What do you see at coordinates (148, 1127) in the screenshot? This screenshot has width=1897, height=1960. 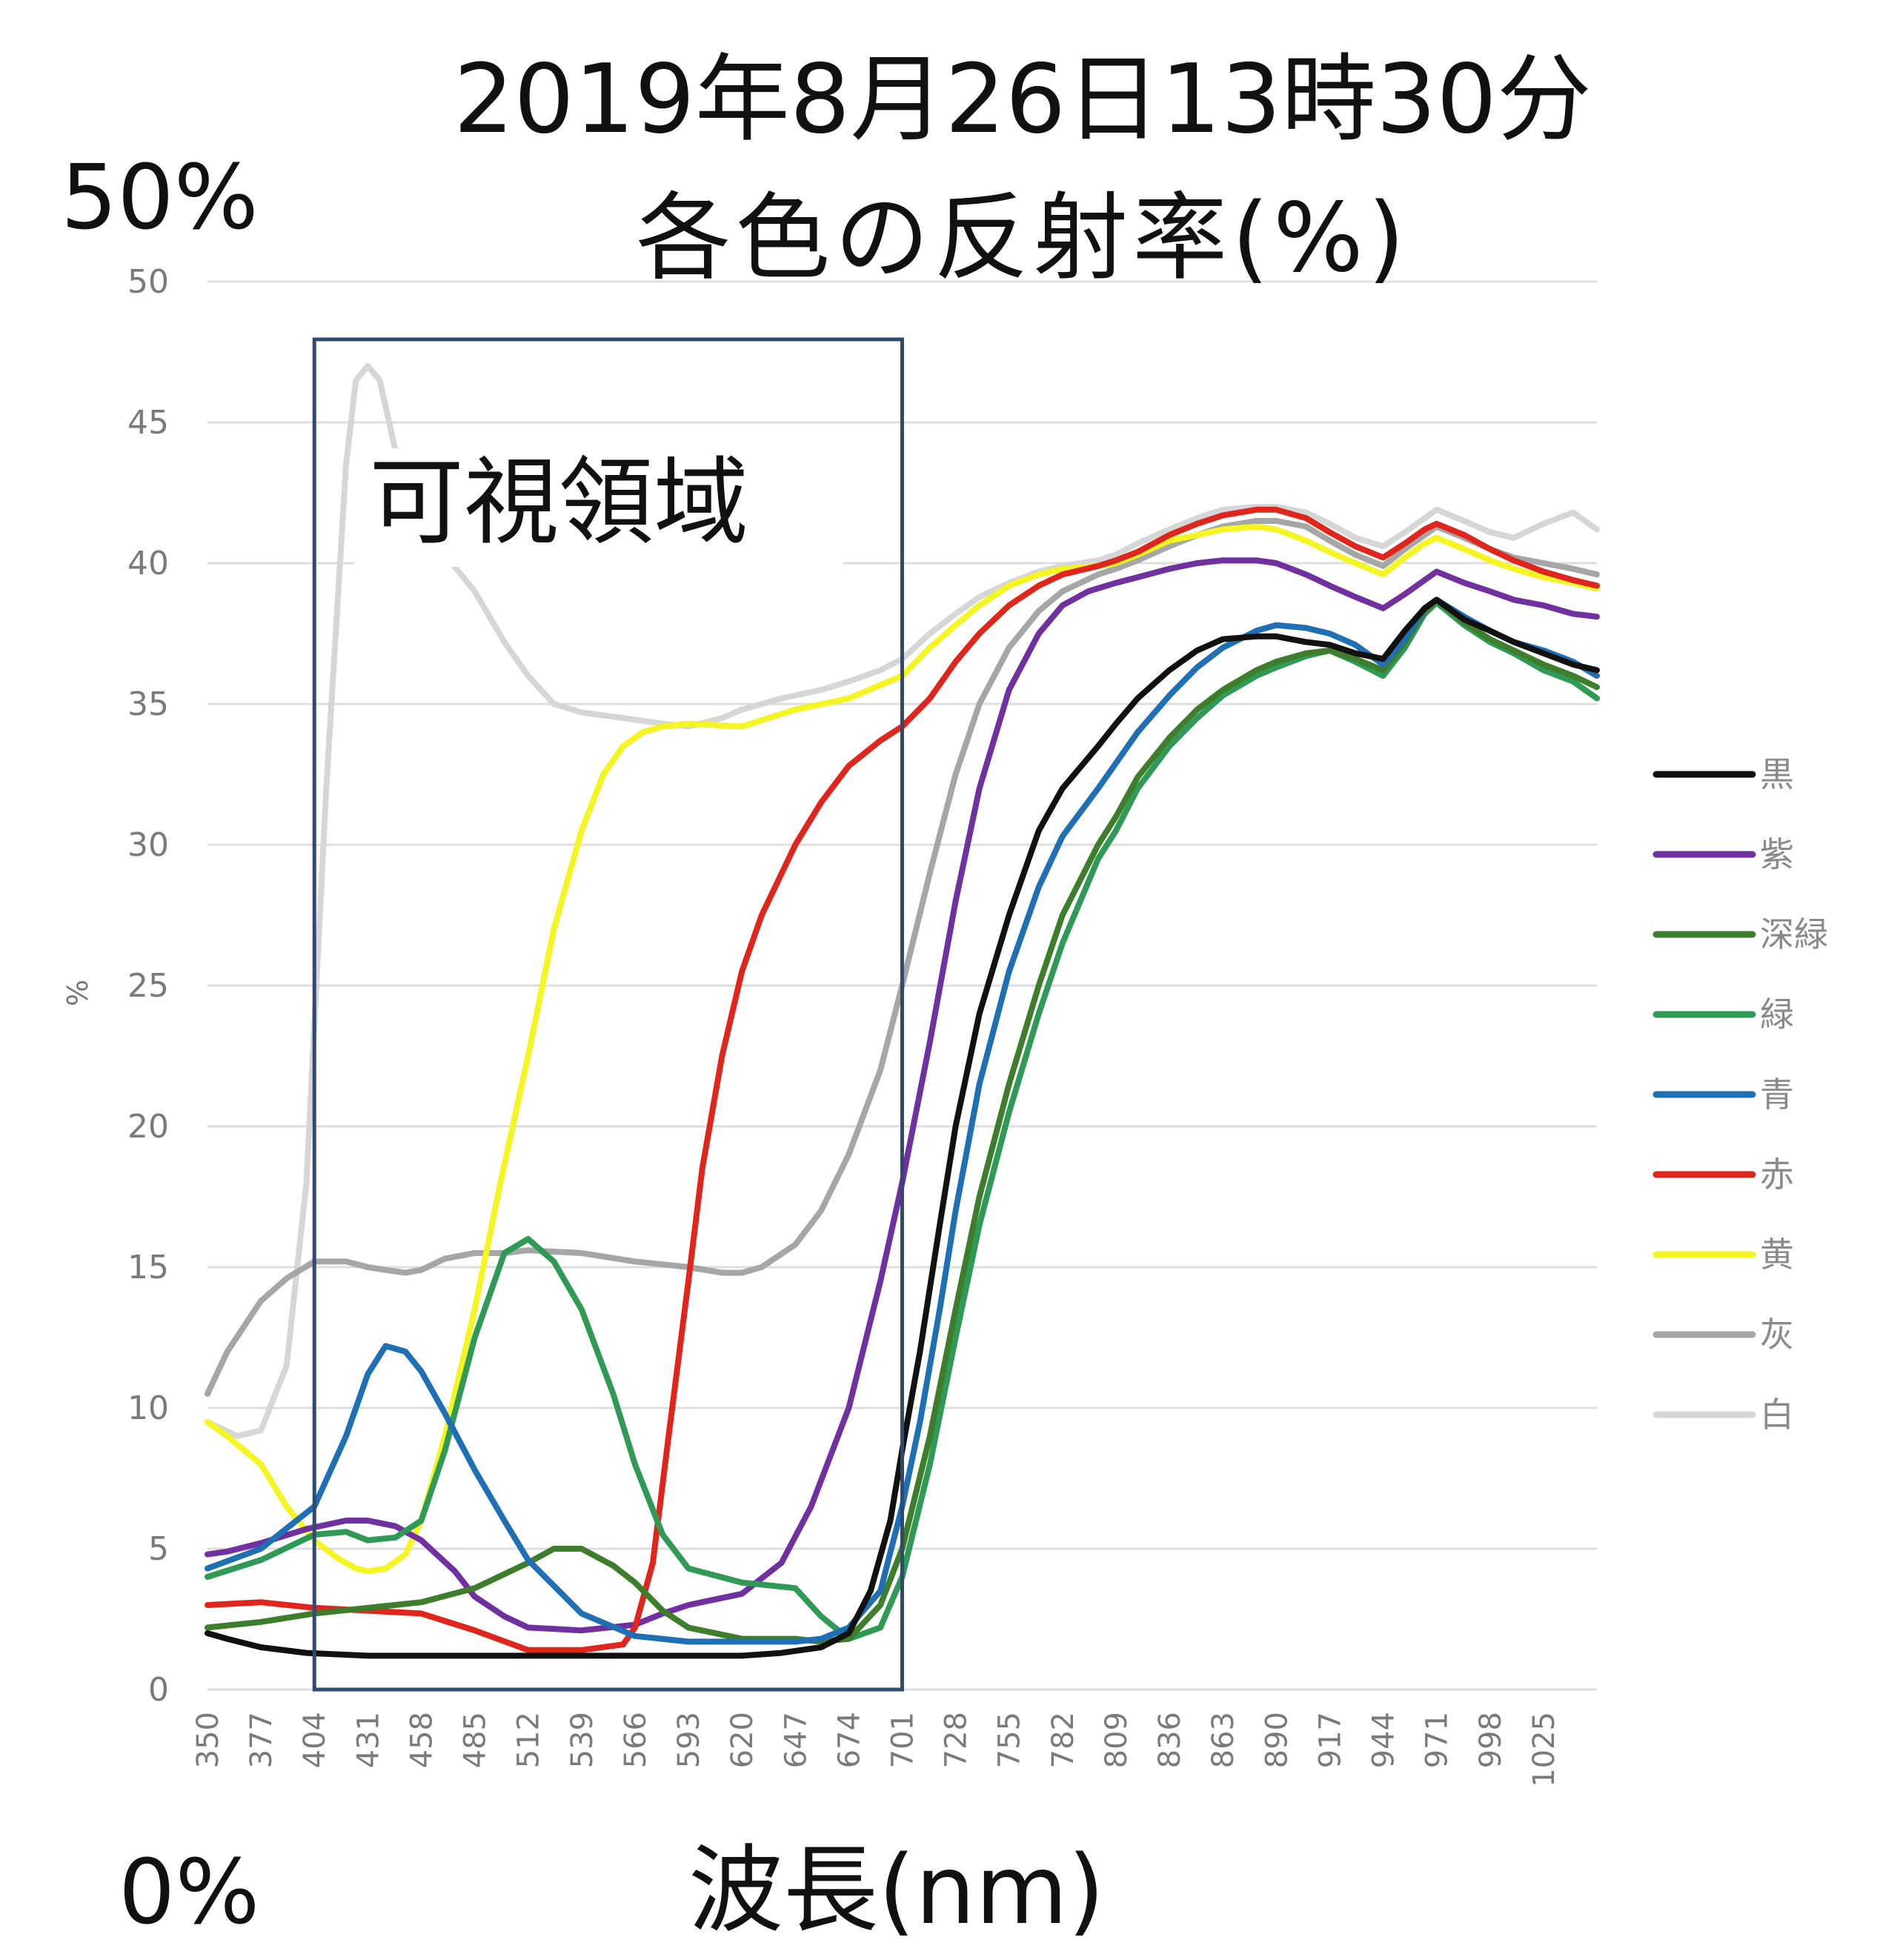 I see `y-tick-label: 20` at bounding box center [148, 1127].